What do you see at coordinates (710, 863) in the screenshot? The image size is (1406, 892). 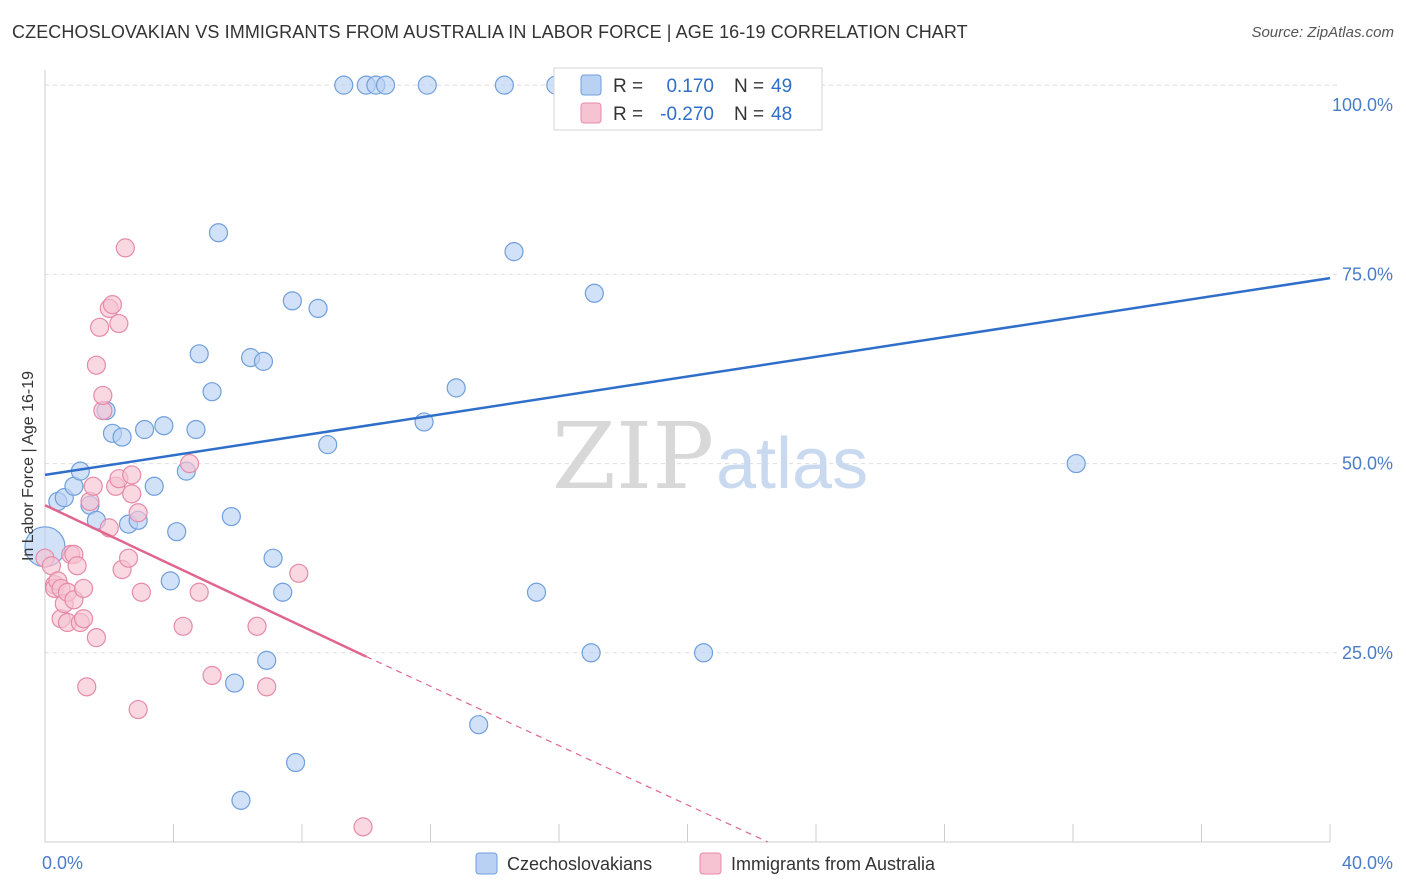 I see `bottom-legend-swatch-australia` at bounding box center [710, 863].